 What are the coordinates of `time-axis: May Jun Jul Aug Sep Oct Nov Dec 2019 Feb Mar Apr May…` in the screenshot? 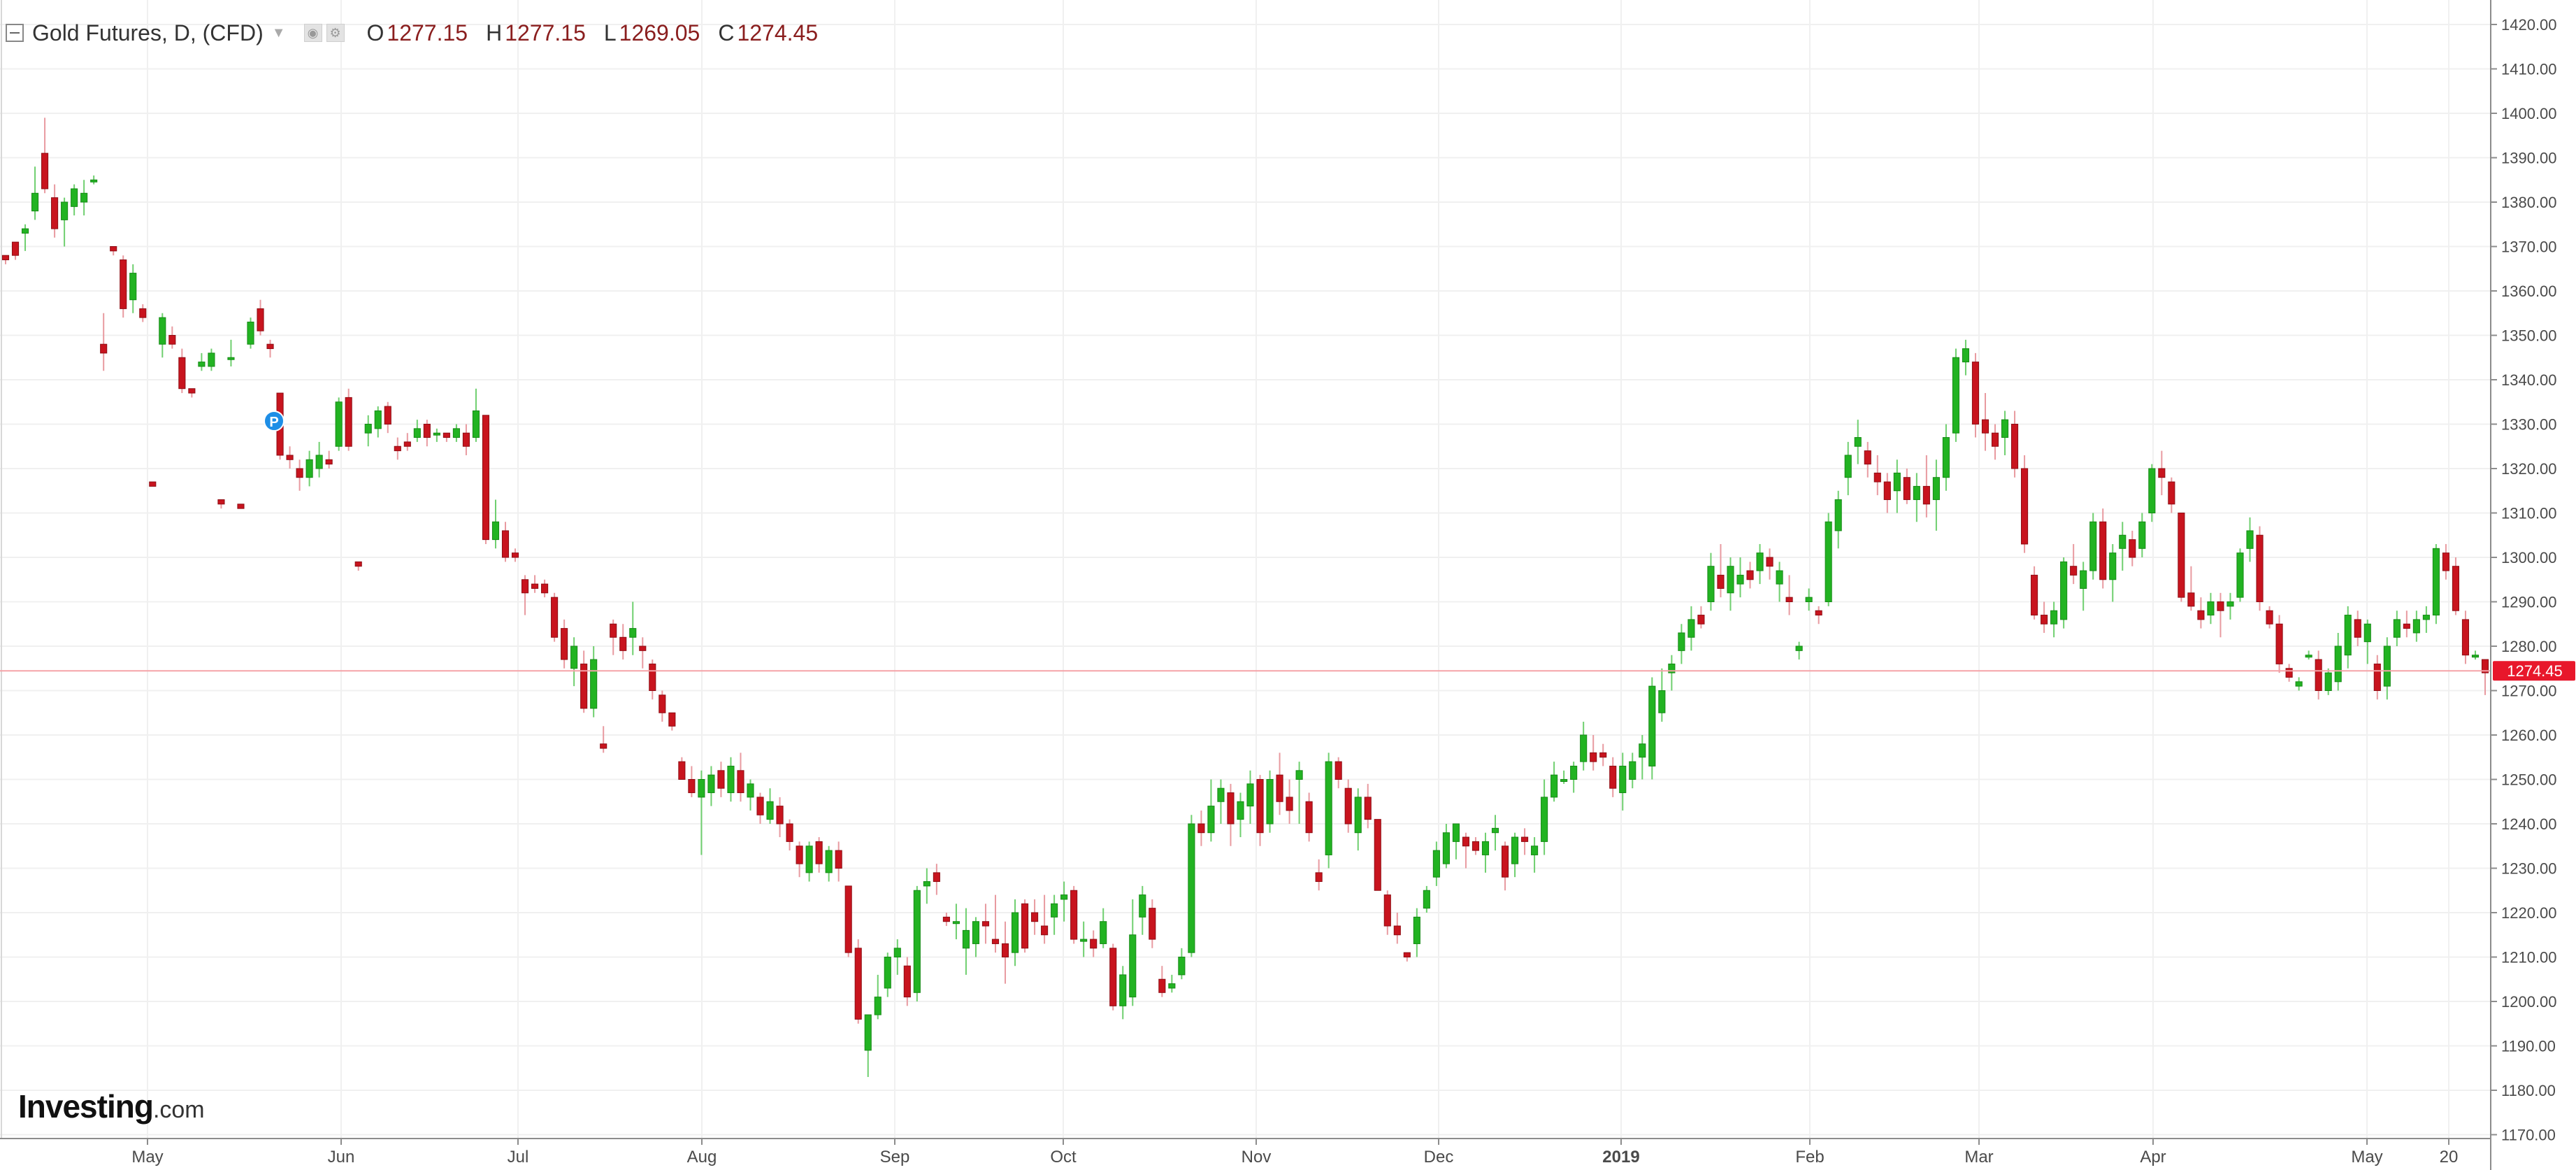 It's located at (1294, 1153).